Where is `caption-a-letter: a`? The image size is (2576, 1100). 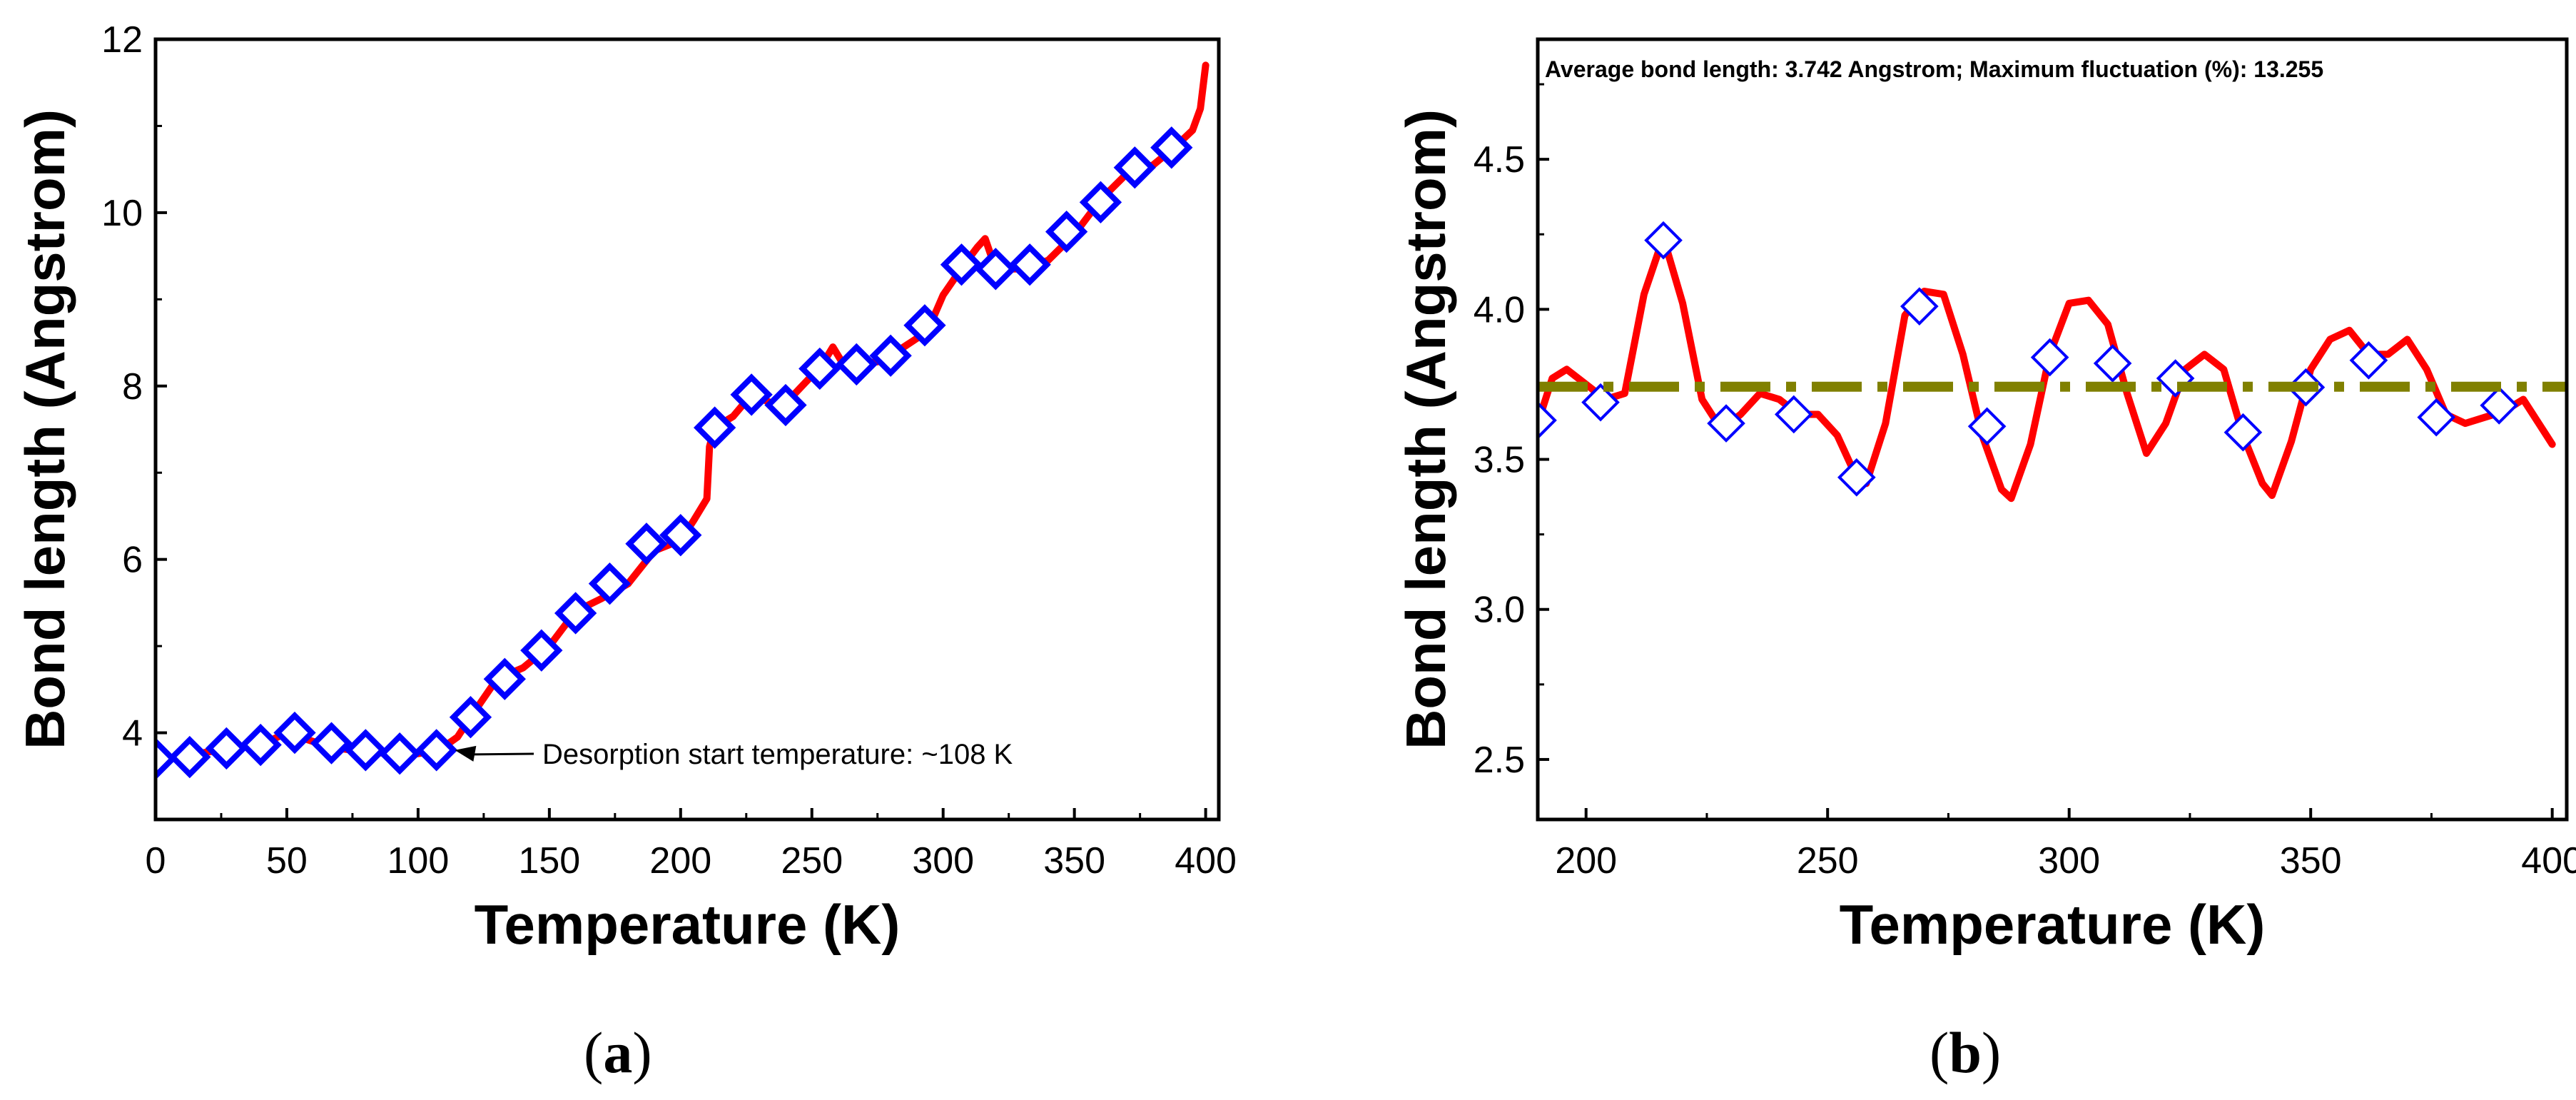
caption-a-letter: a is located at coordinates (618, 1052).